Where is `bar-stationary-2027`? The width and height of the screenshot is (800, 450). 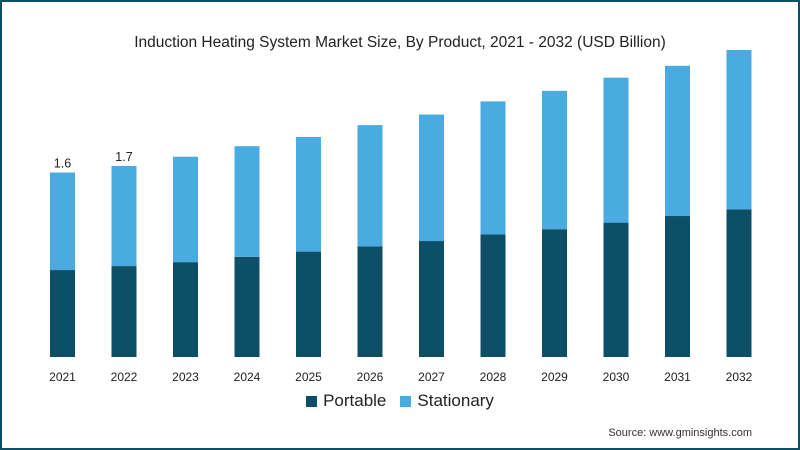
bar-stationary-2027 is located at coordinates (431, 178).